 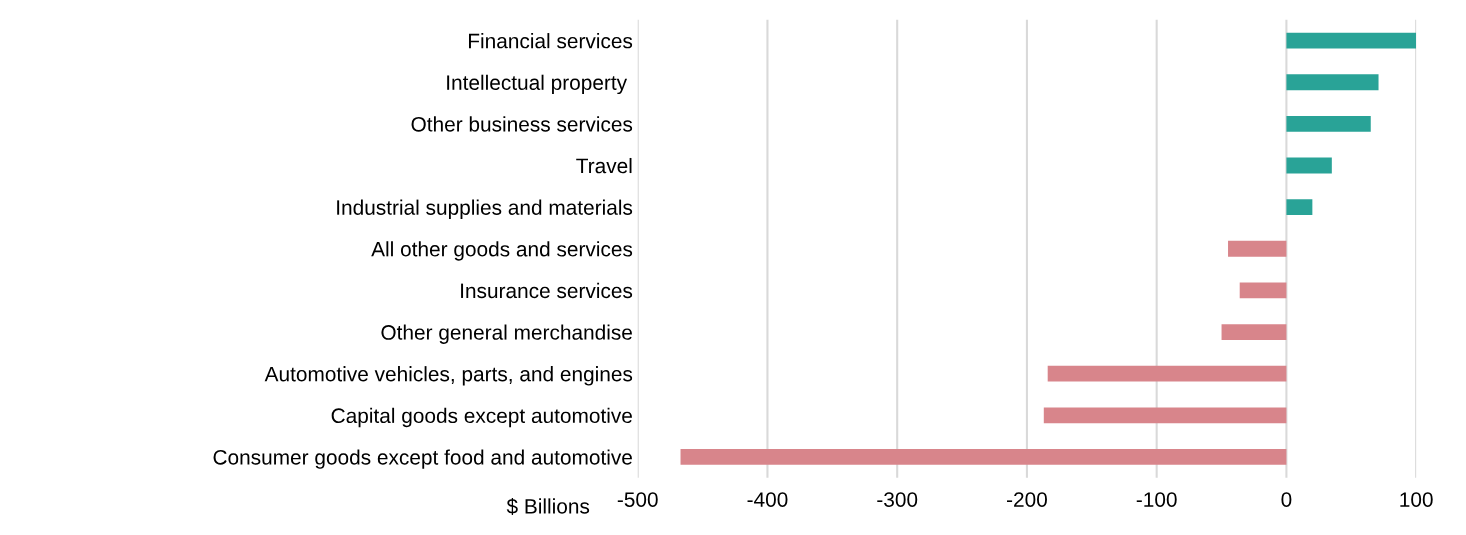 What do you see at coordinates (485, 209) in the screenshot?
I see `y-tick-label: Industrial supplies and materials` at bounding box center [485, 209].